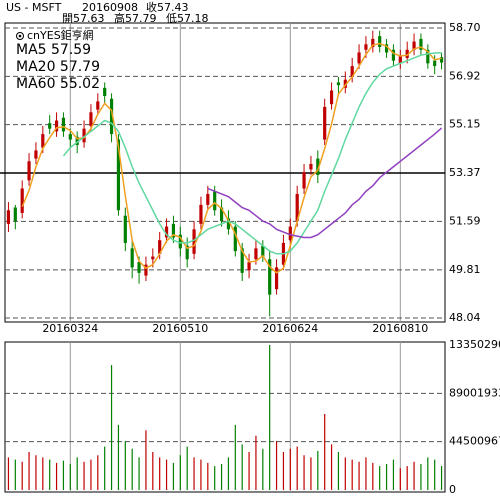 The image size is (500, 500). What do you see at coordinates (290, 328) in the screenshot?
I see `x-tick-label: 20160624` at bounding box center [290, 328].